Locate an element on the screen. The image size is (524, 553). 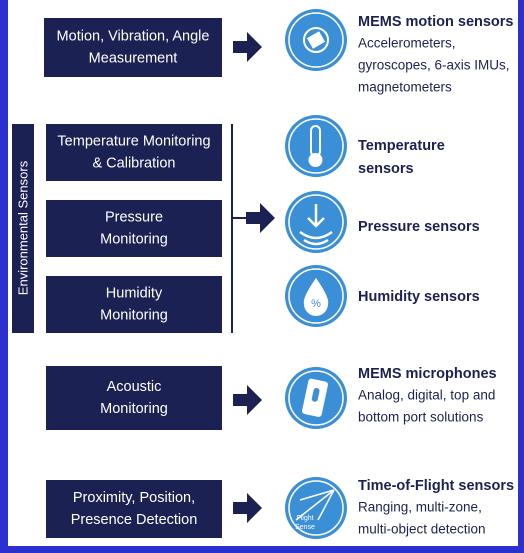
sensor-description: bottom port solutions is located at coordinates (421, 417).